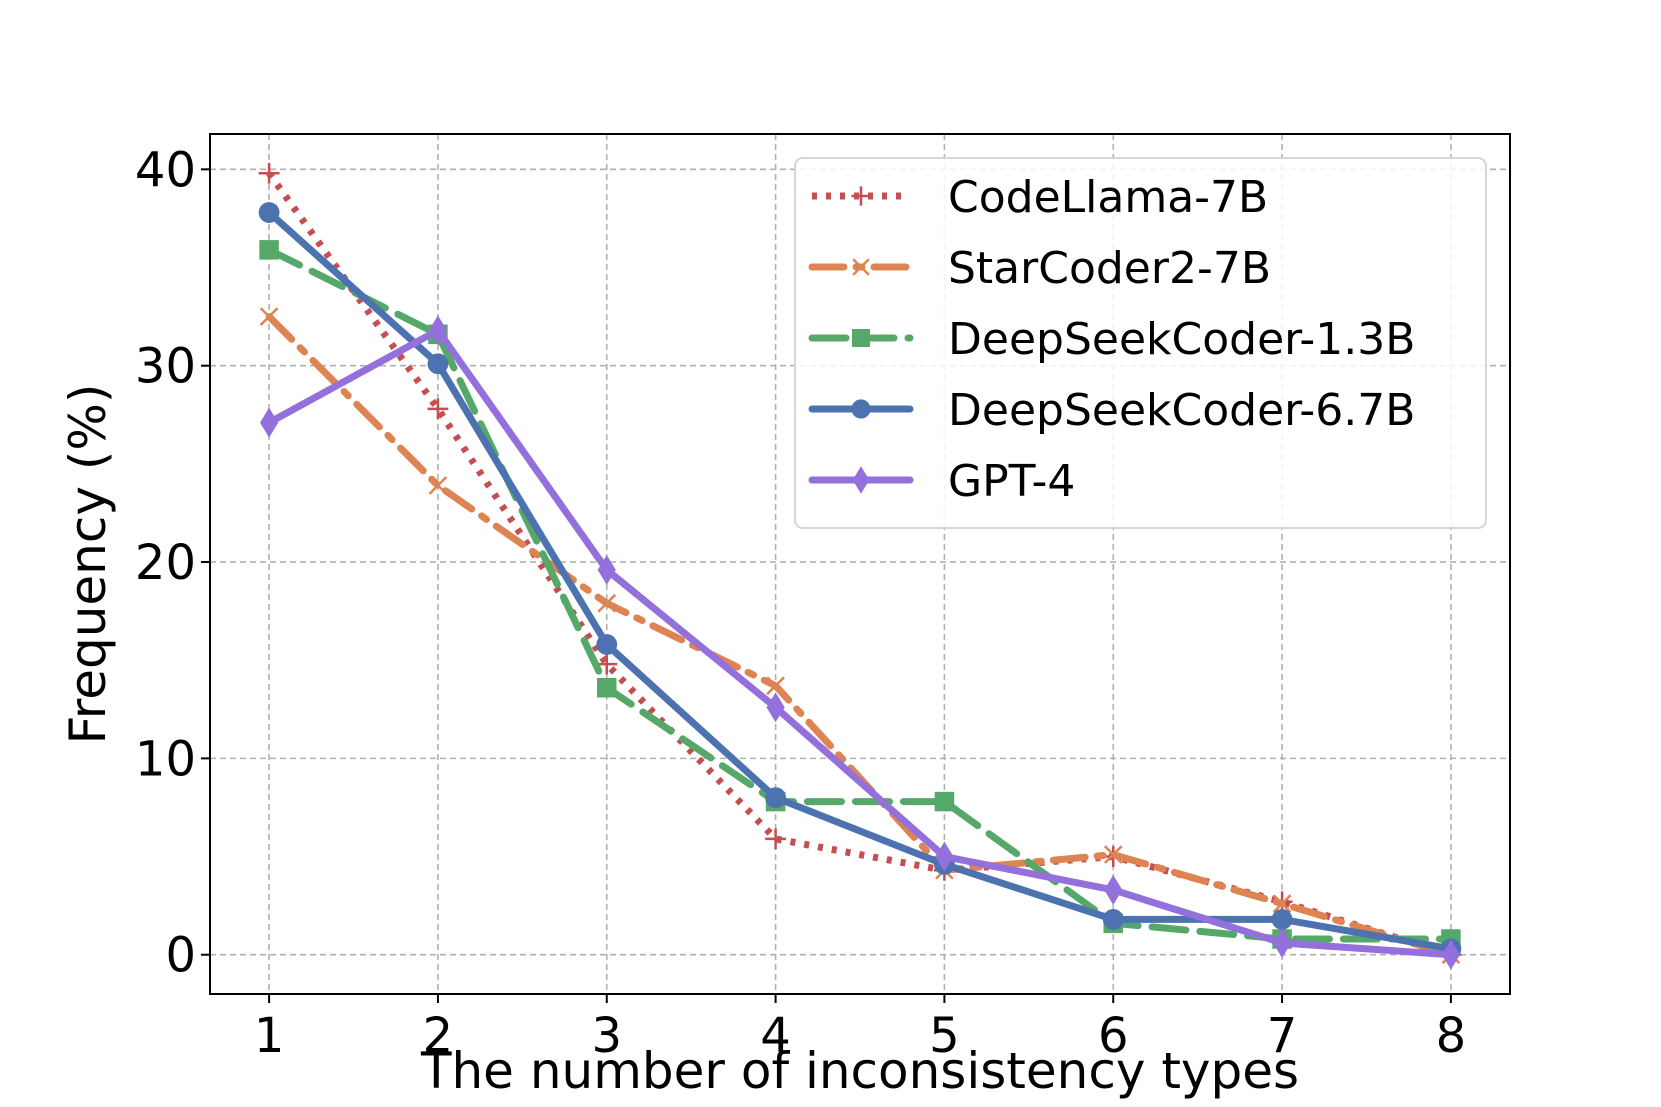 The image size is (1661, 1107). Describe the element at coordinates (606, 1036) in the screenshot. I see `x-tick-label: 3` at that location.